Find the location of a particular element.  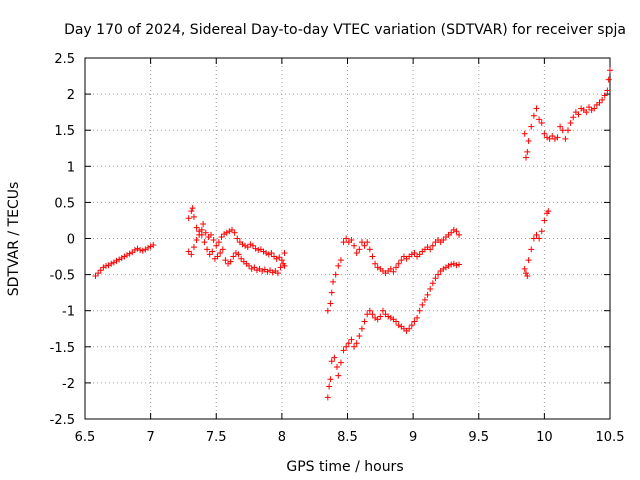

series-segment-3a is located at coordinates (393, 270).